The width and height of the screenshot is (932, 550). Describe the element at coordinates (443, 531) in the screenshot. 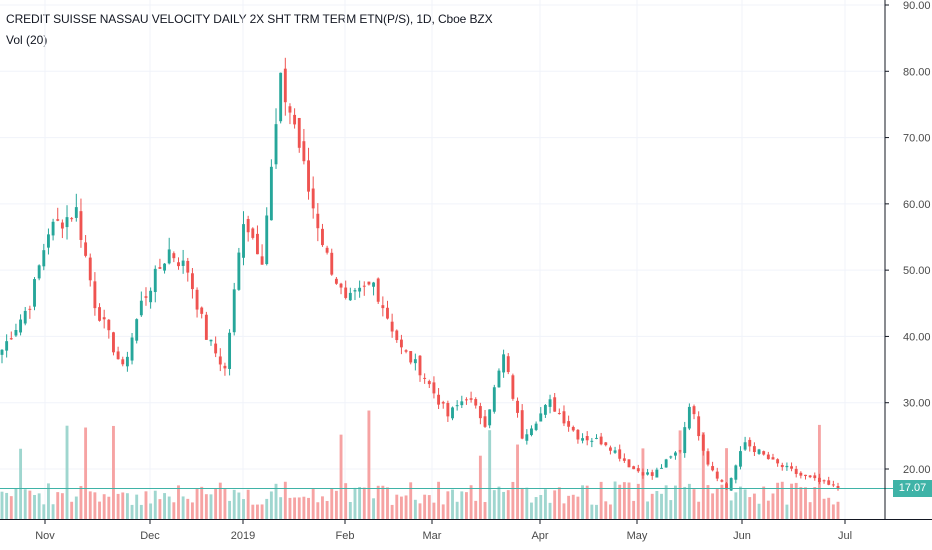

I see `time-axis-ticks: Nov Dec 2019 Feb Mar Apr May Jun Jul` at that location.